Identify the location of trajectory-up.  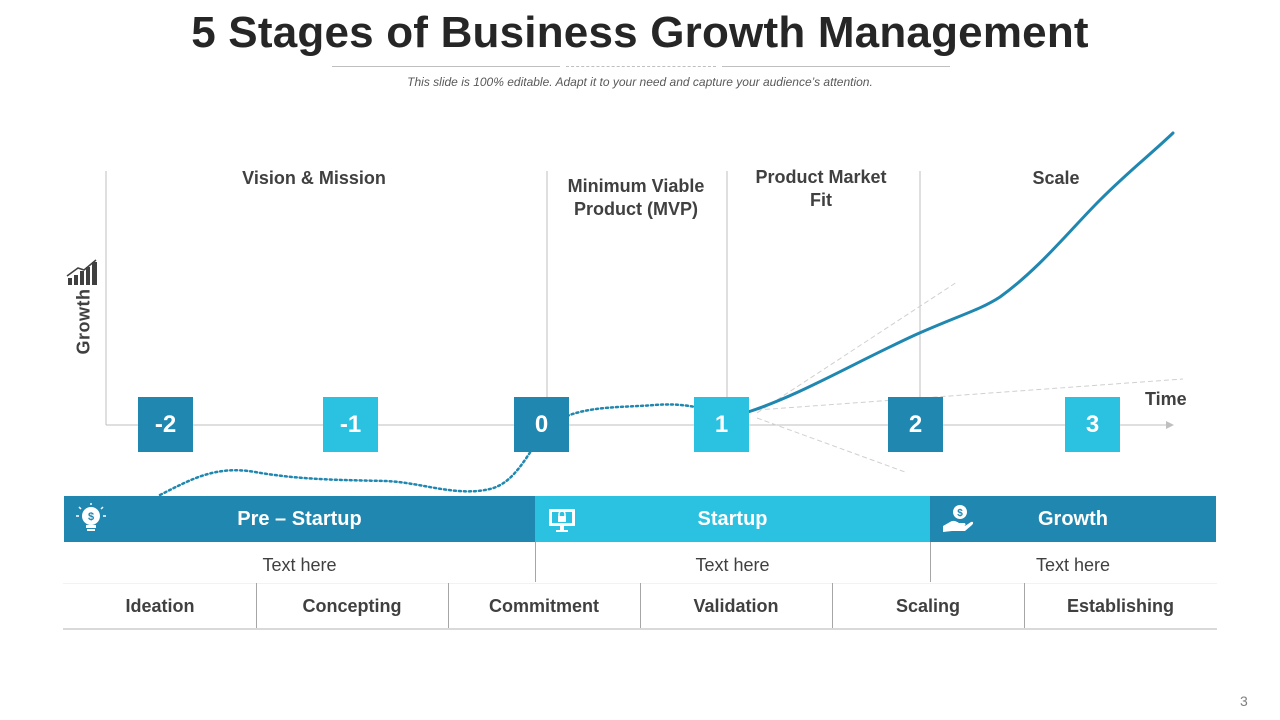
(857, 347).